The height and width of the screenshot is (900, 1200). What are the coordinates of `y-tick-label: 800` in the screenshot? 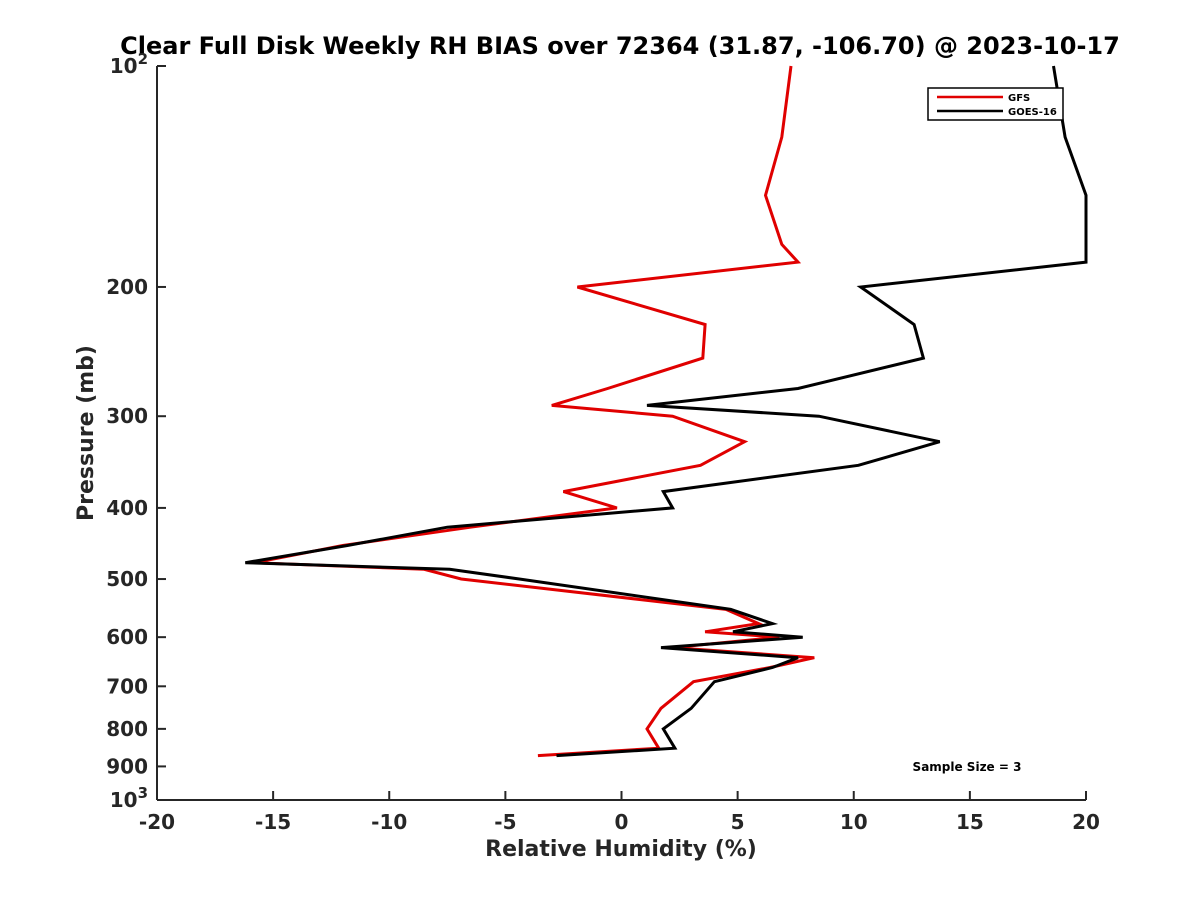 It's located at (127, 729).